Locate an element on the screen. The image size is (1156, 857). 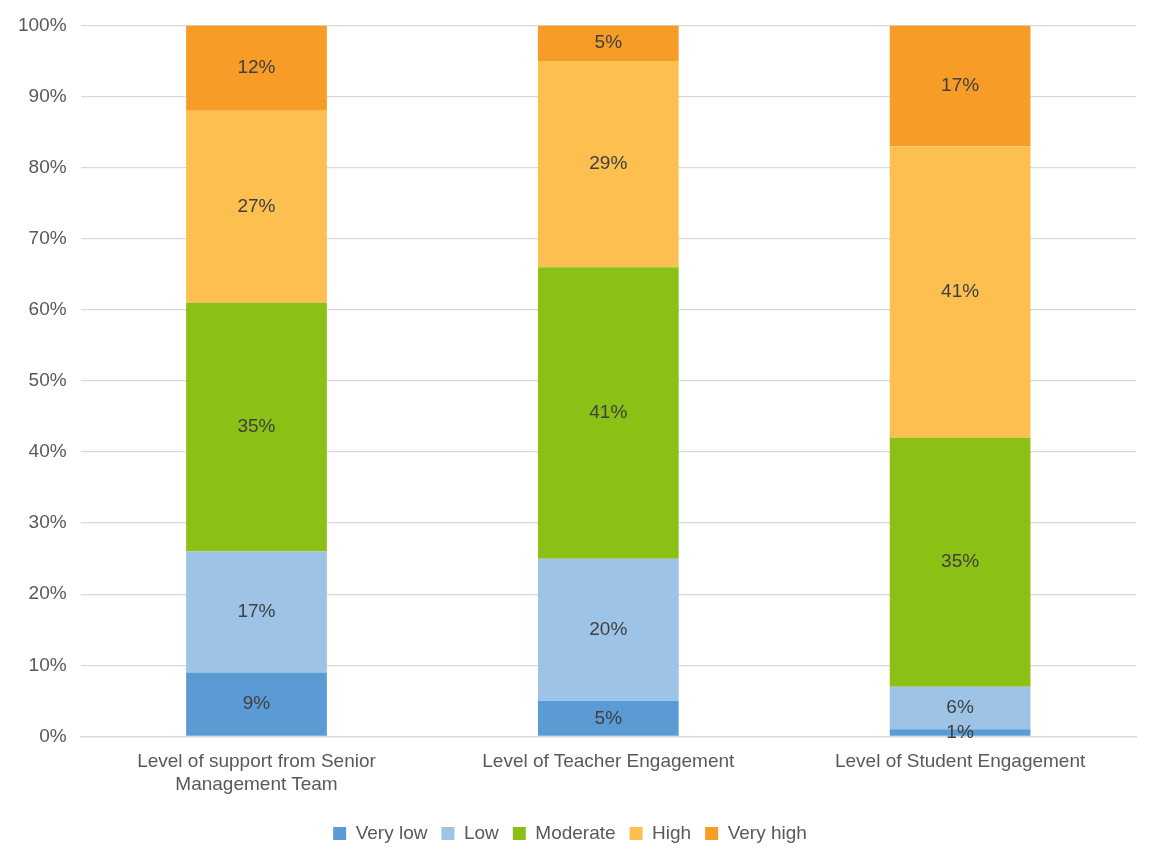
data-label: 27% is located at coordinates (256, 205).